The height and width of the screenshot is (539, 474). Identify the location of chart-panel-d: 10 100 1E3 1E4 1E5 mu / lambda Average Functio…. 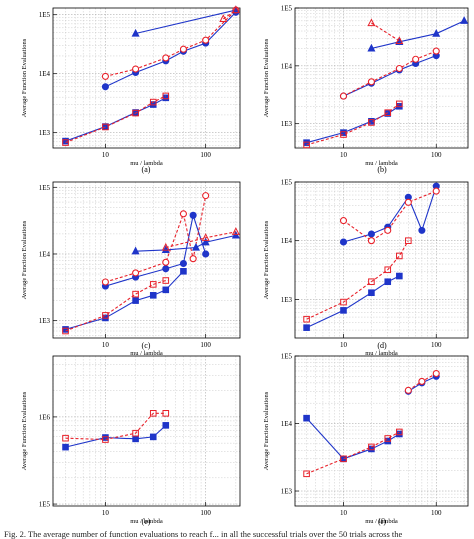
(366, 268).